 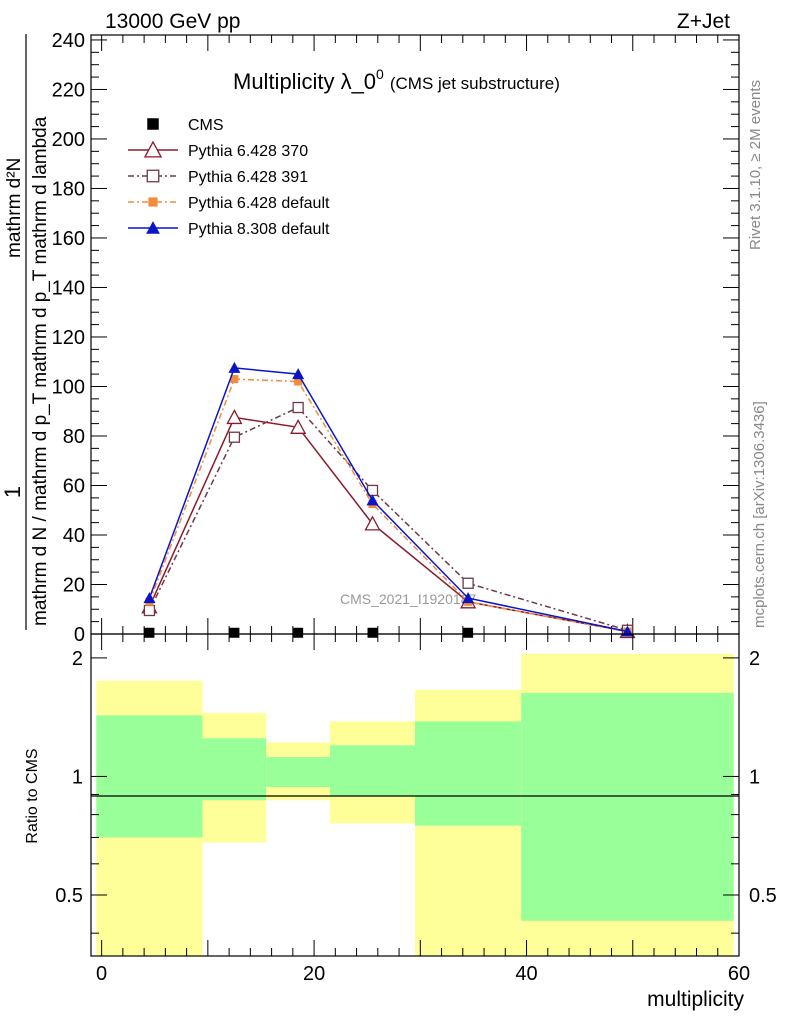 What do you see at coordinates (74, 536) in the screenshot?
I see `main-y-tick-label: 40` at bounding box center [74, 536].